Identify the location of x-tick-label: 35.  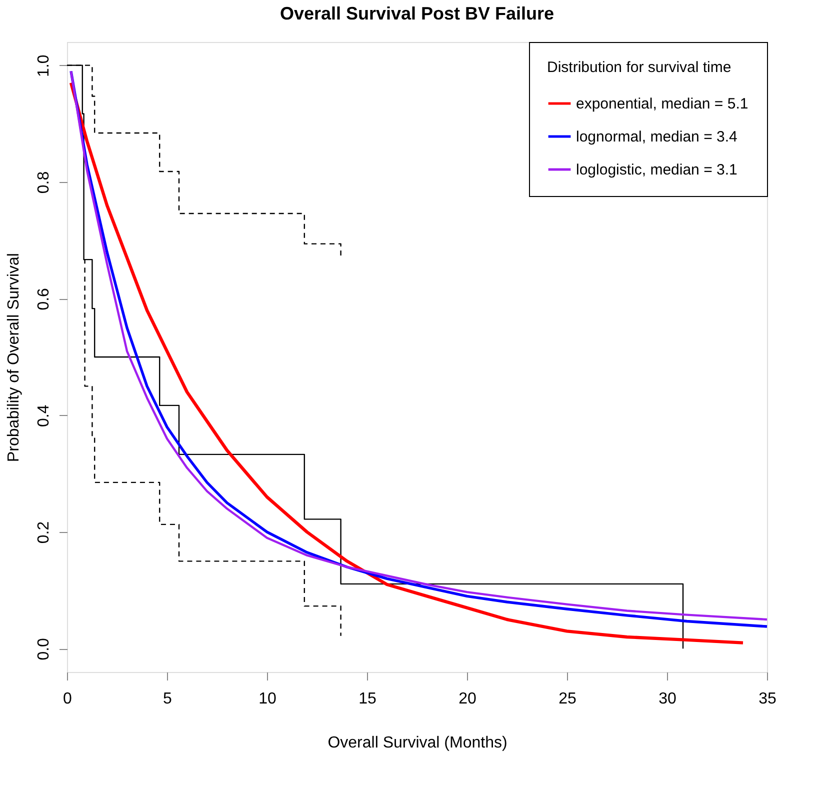
(767, 699).